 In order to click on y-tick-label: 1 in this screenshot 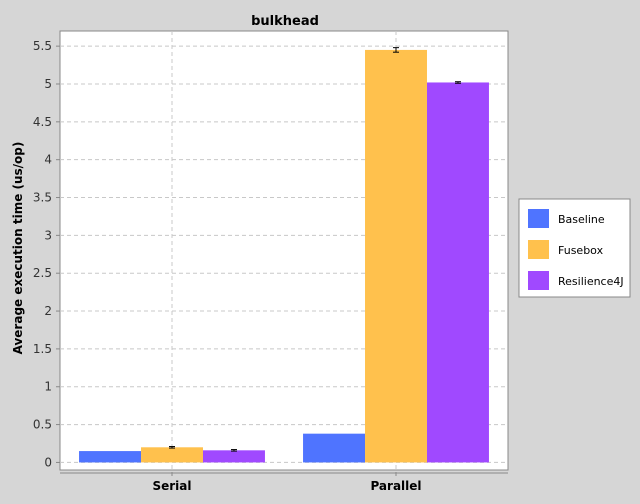, I will do `click(48, 387)`.